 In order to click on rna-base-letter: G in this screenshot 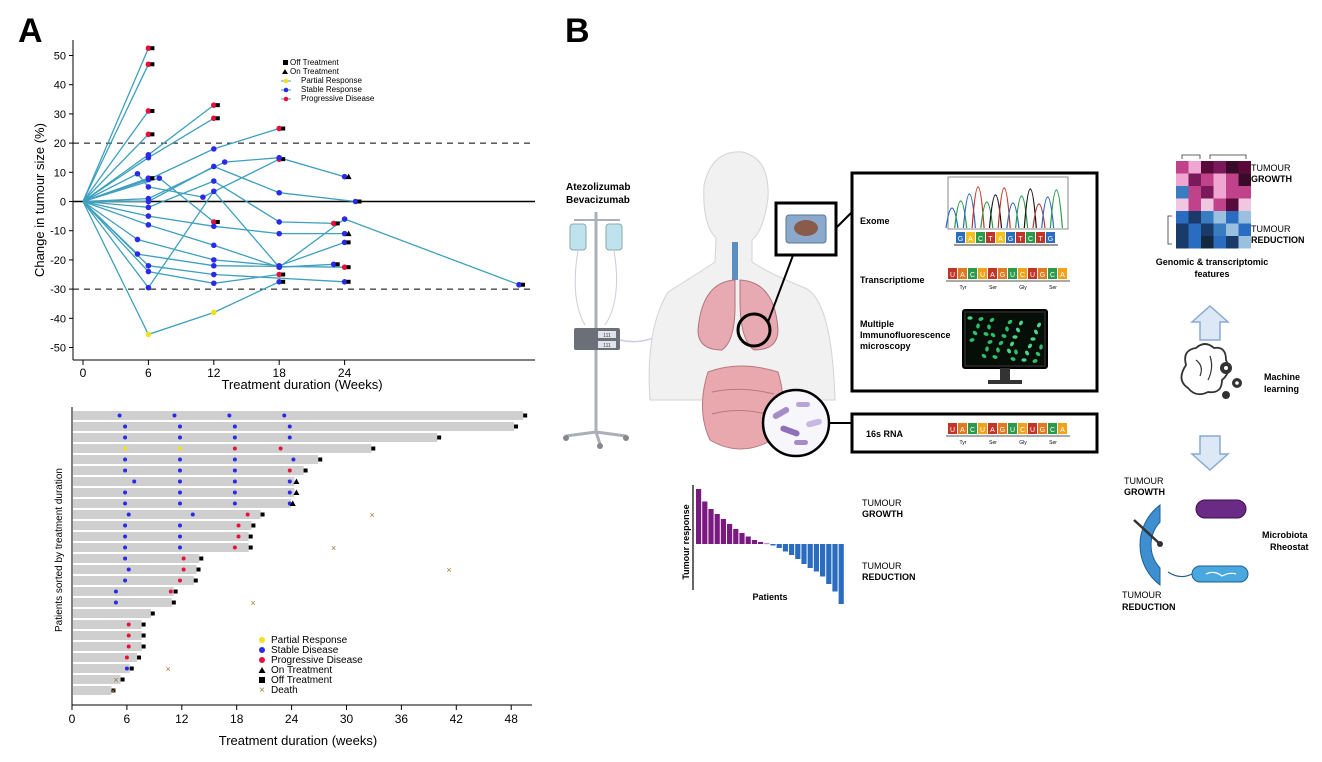, I will do `click(1042, 275)`.